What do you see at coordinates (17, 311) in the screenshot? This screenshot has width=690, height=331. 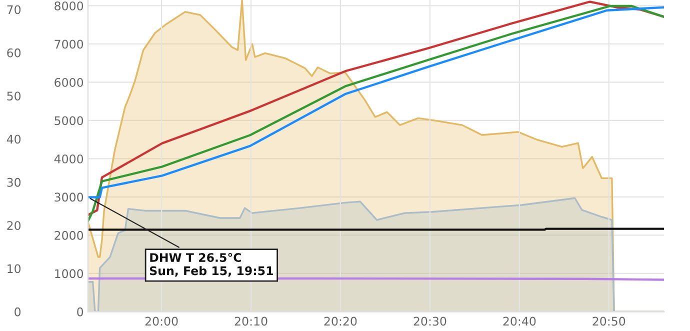 I see `y-tick-label: 0` at bounding box center [17, 311].